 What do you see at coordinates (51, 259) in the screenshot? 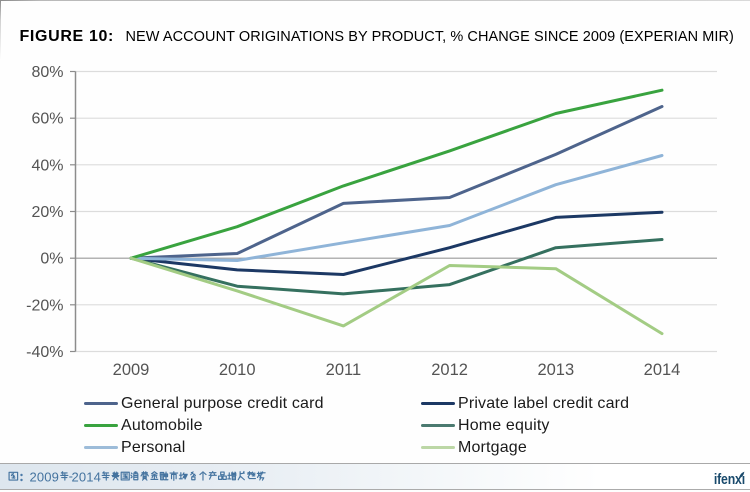
I see `svg-text: 0%` at bounding box center [51, 259].